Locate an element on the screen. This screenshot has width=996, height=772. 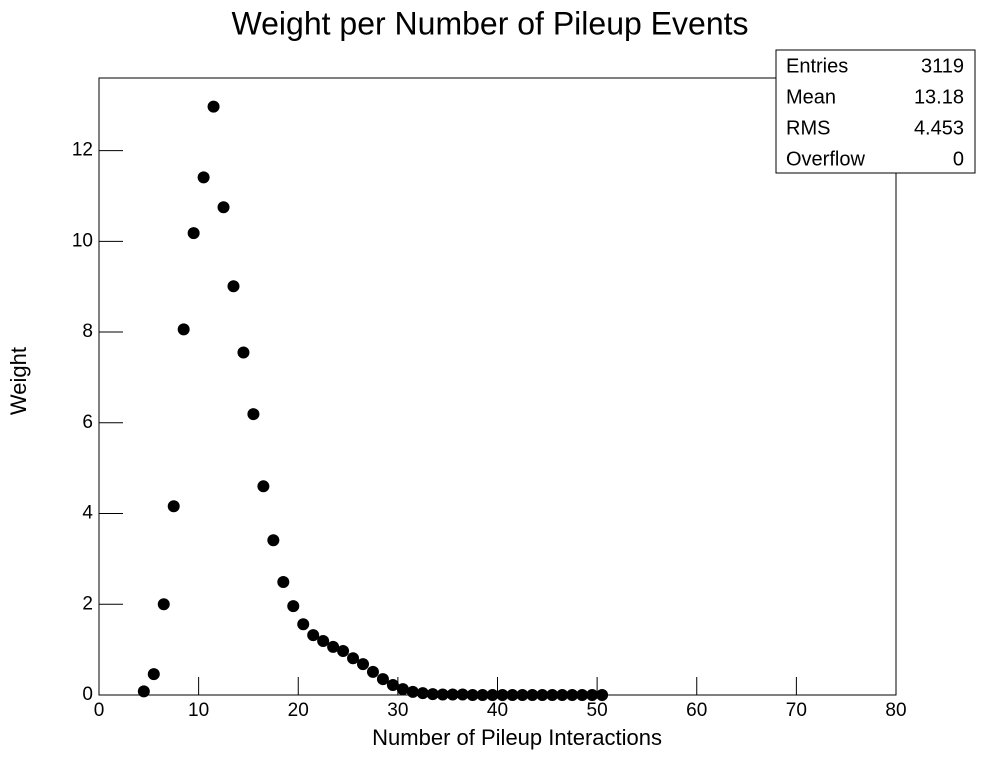
x-tick-label: 20 is located at coordinates (298, 710).